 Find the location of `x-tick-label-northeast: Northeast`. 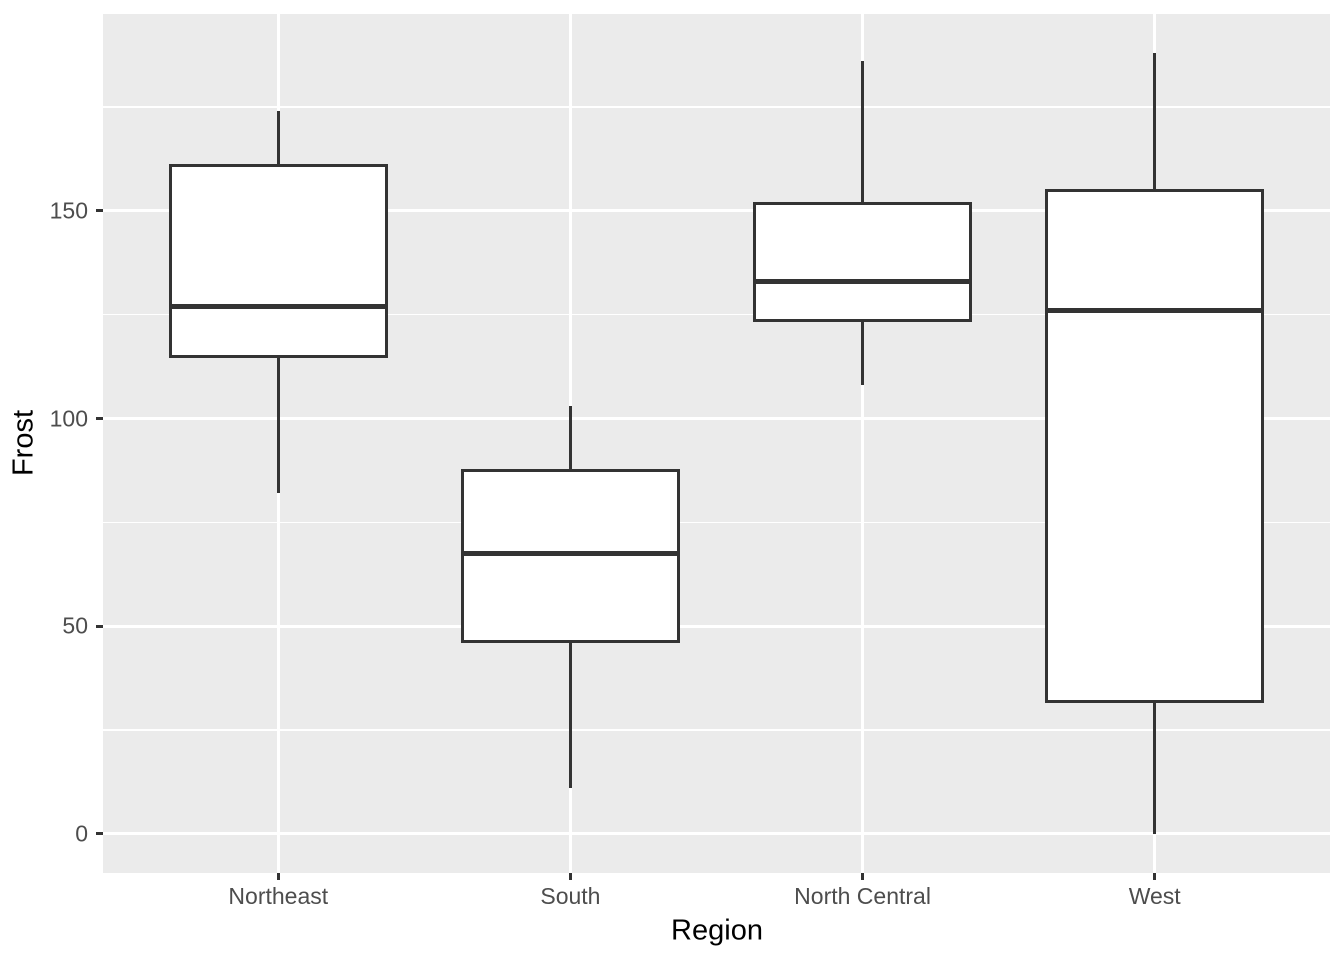

x-tick-label-northeast: Northeast is located at coordinates (278, 896).